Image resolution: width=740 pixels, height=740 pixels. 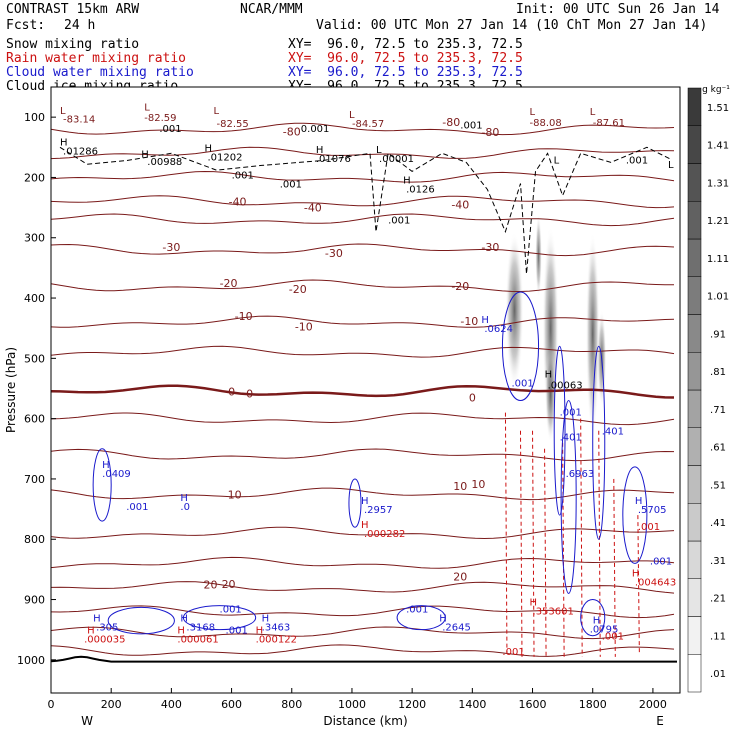 What do you see at coordinates (320, 150) in the screenshot?
I see `extrema-label-23: H` at bounding box center [320, 150].